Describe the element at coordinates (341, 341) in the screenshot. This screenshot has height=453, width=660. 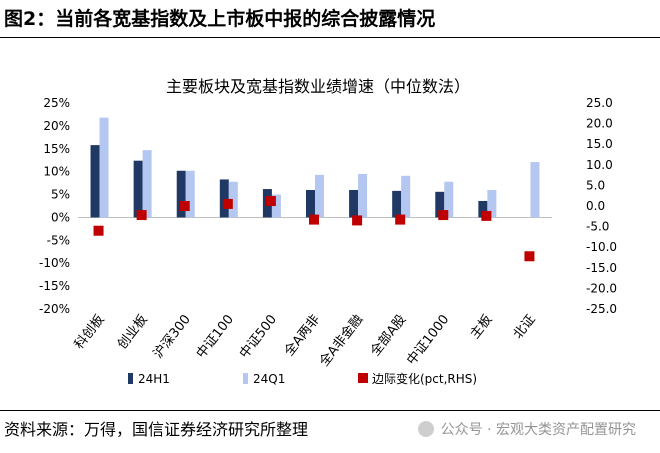
I see `x-tick-label: 全A非金融` at that location.